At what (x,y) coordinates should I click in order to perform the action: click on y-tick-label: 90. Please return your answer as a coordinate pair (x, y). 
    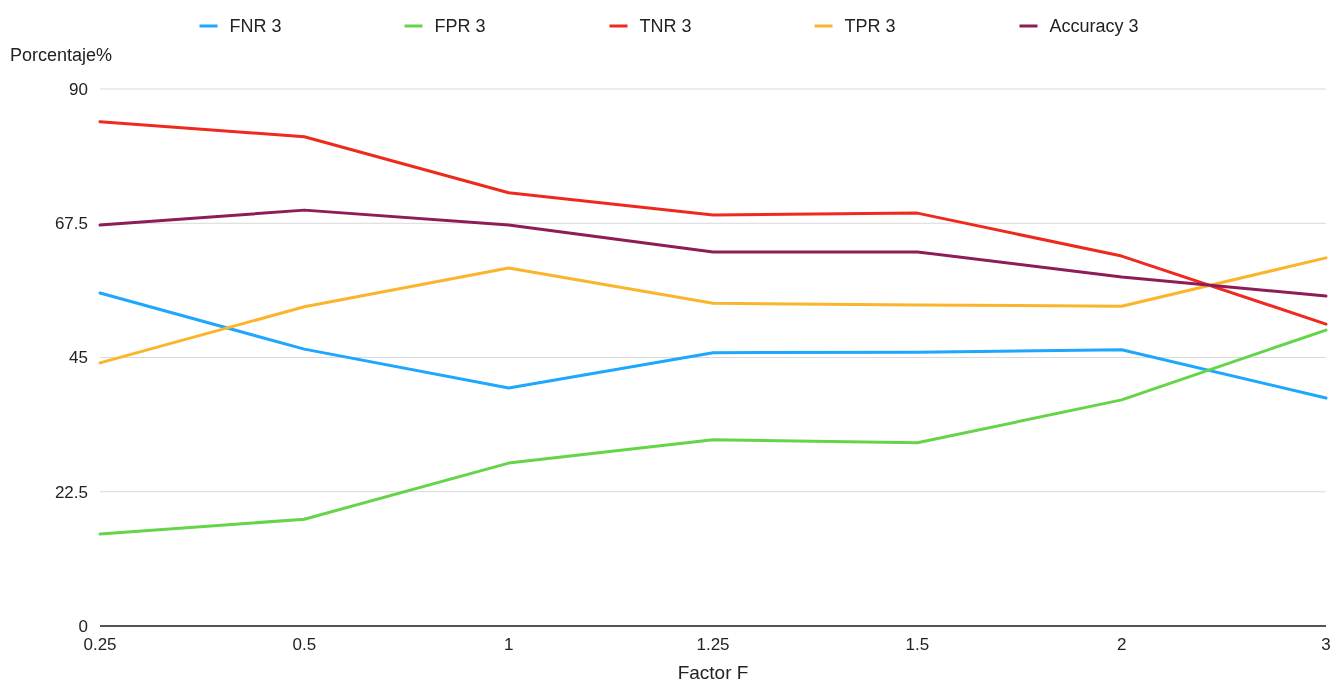
    Looking at the image, I should click on (78, 89).